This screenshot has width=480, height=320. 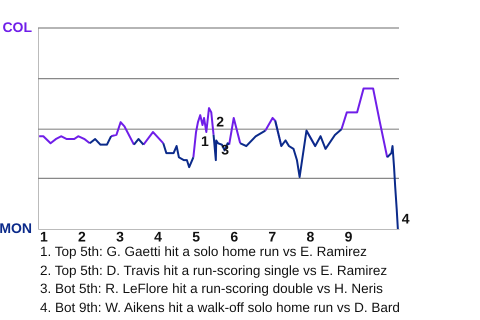 What do you see at coordinates (220, 121) in the screenshot?
I see `annotation: 2` at bounding box center [220, 121].